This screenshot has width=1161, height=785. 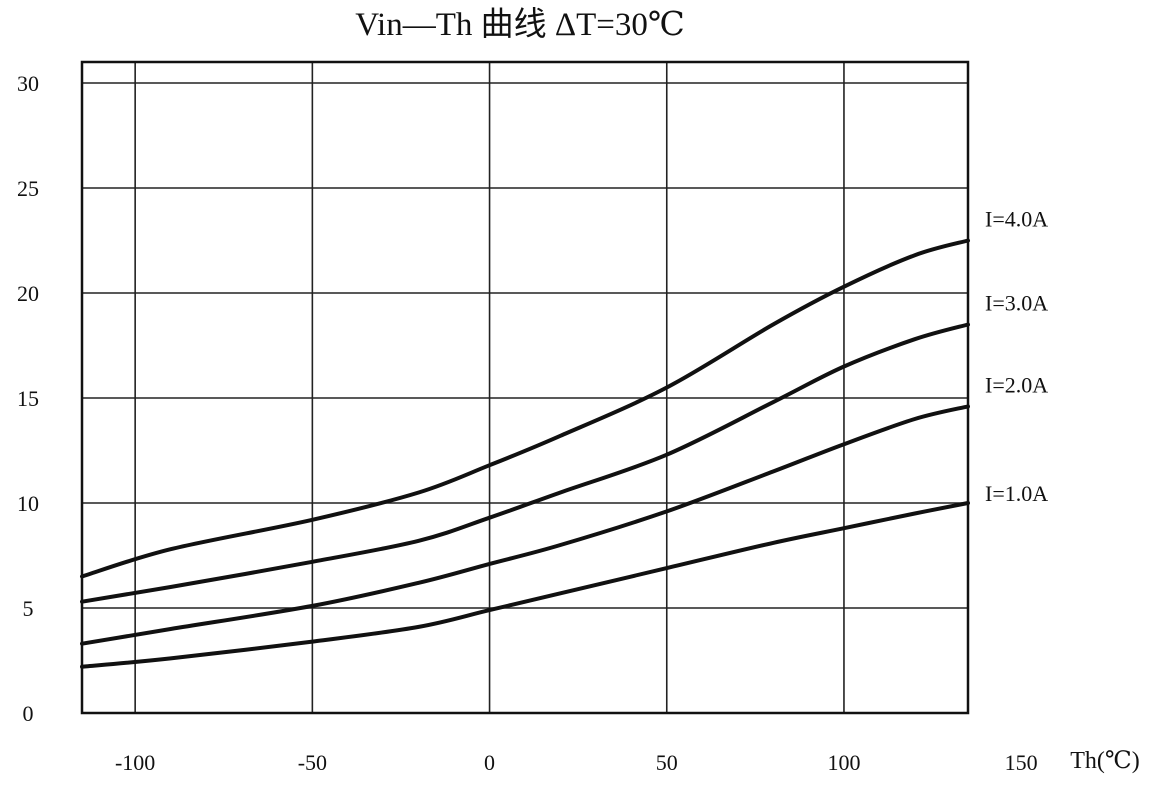 What do you see at coordinates (1021, 762) in the screenshot?
I see `x-tick-label: 150` at bounding box center [1021, 762].